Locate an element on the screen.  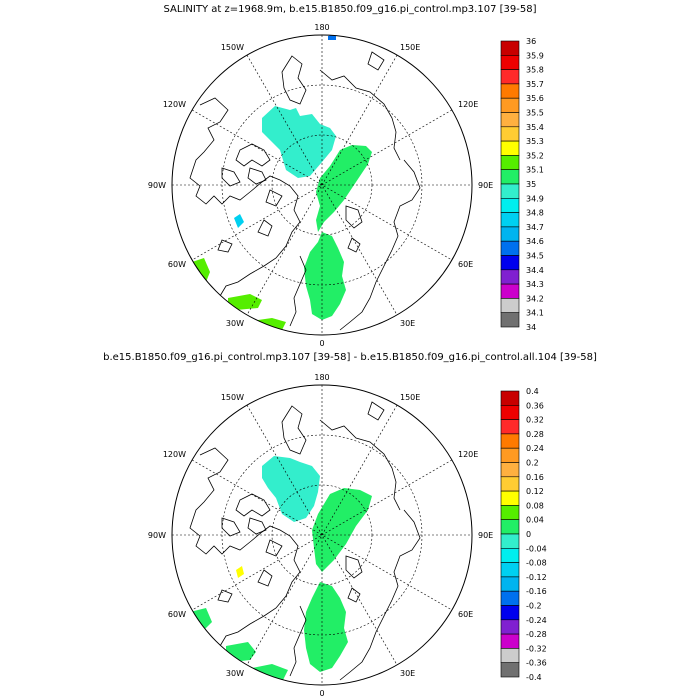
colorbar-tick-label: -0.4 is located at coordinates (534, 677).